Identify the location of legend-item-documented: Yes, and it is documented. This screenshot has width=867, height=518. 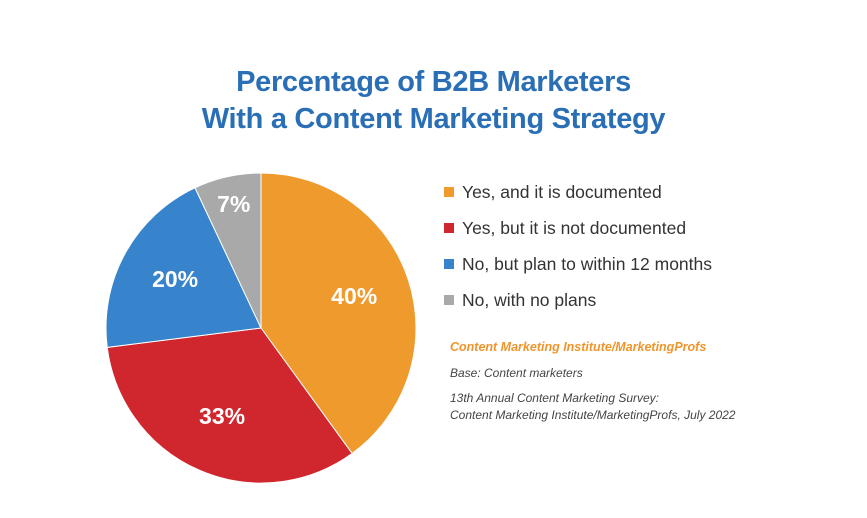
(578, 192).